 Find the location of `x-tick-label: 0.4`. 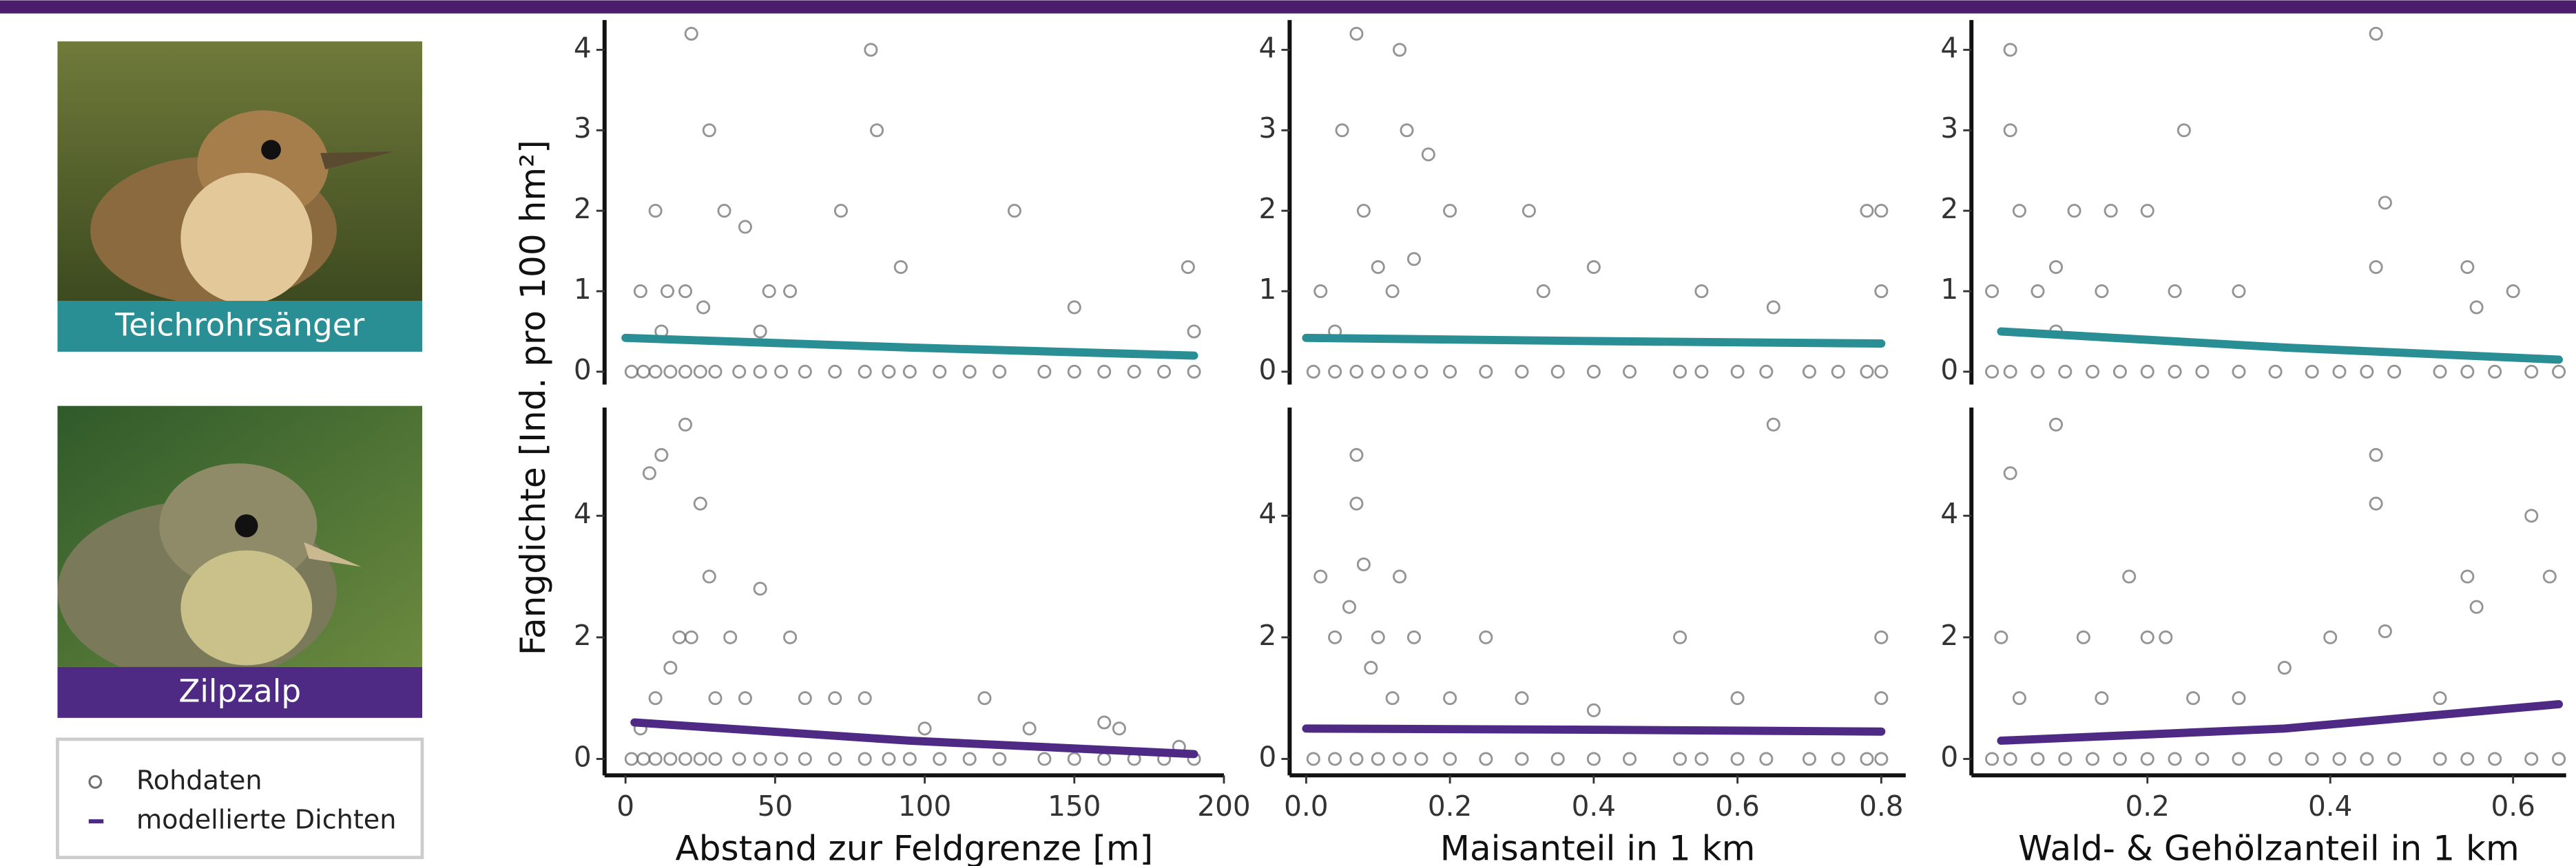

x-tick-label: 0.4 is located at coordinates (2330, 806).